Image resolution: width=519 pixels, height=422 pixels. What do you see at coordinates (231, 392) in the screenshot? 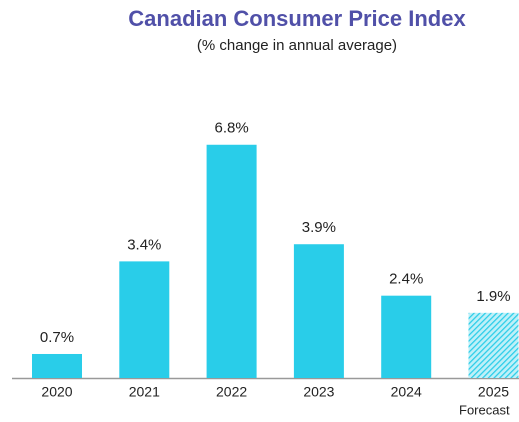
I see `x-tick-label: 2022` at bounding box center [231, 392].